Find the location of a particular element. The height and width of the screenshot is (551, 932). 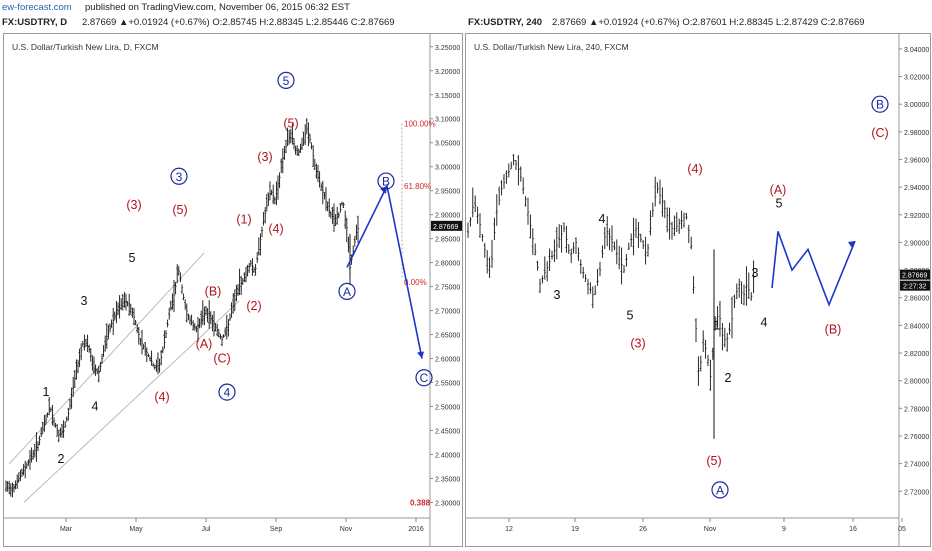

y-tick-label: 2.94000 is located at coordinates (916, 188).